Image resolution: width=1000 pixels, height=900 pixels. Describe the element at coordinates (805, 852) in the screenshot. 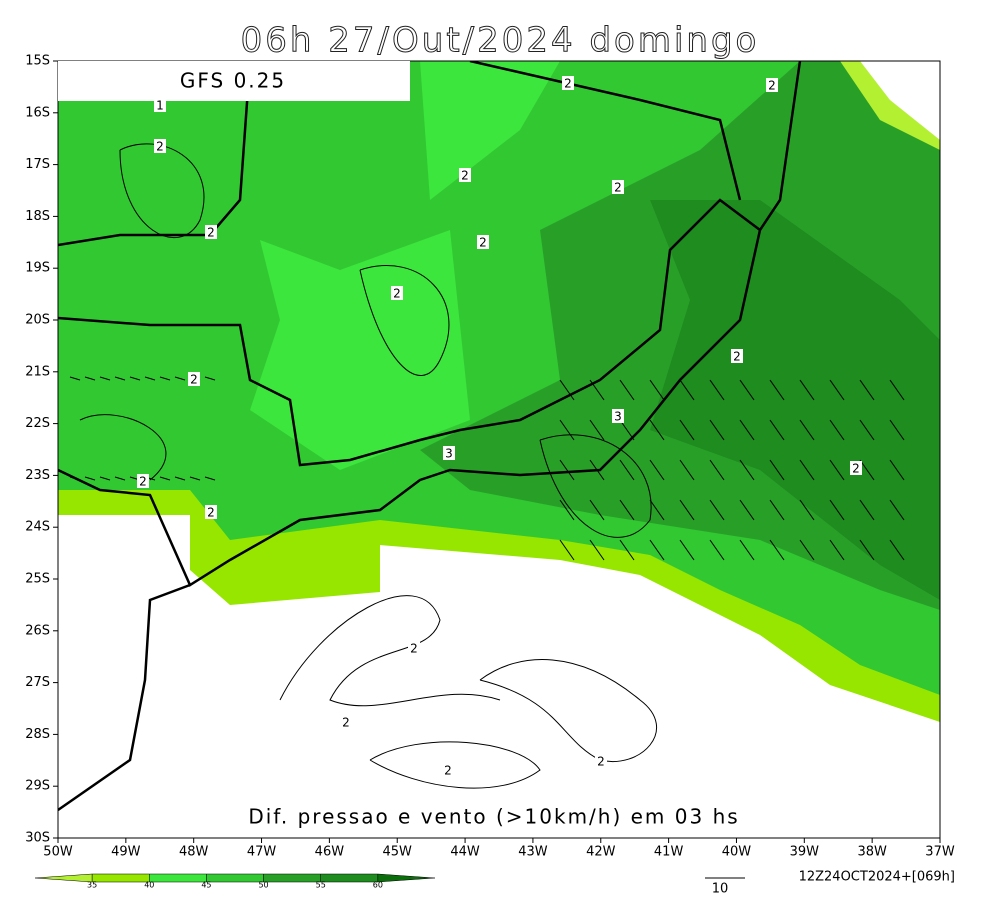

I see `lon-label: 39W` at that location.